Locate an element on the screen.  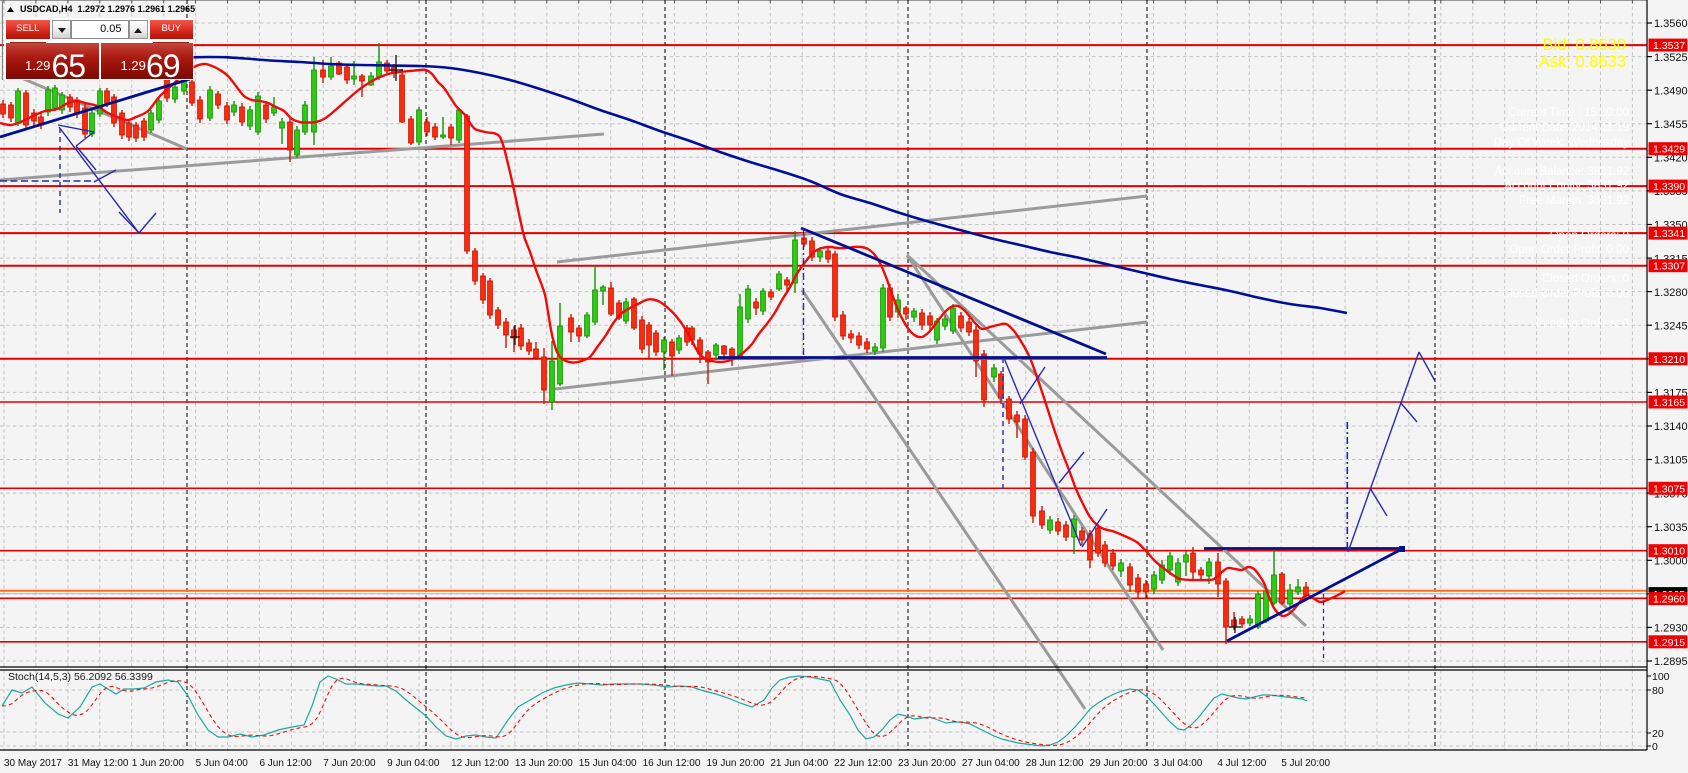
svg-text: 1.3525 is located at coordinates (1671, 58).